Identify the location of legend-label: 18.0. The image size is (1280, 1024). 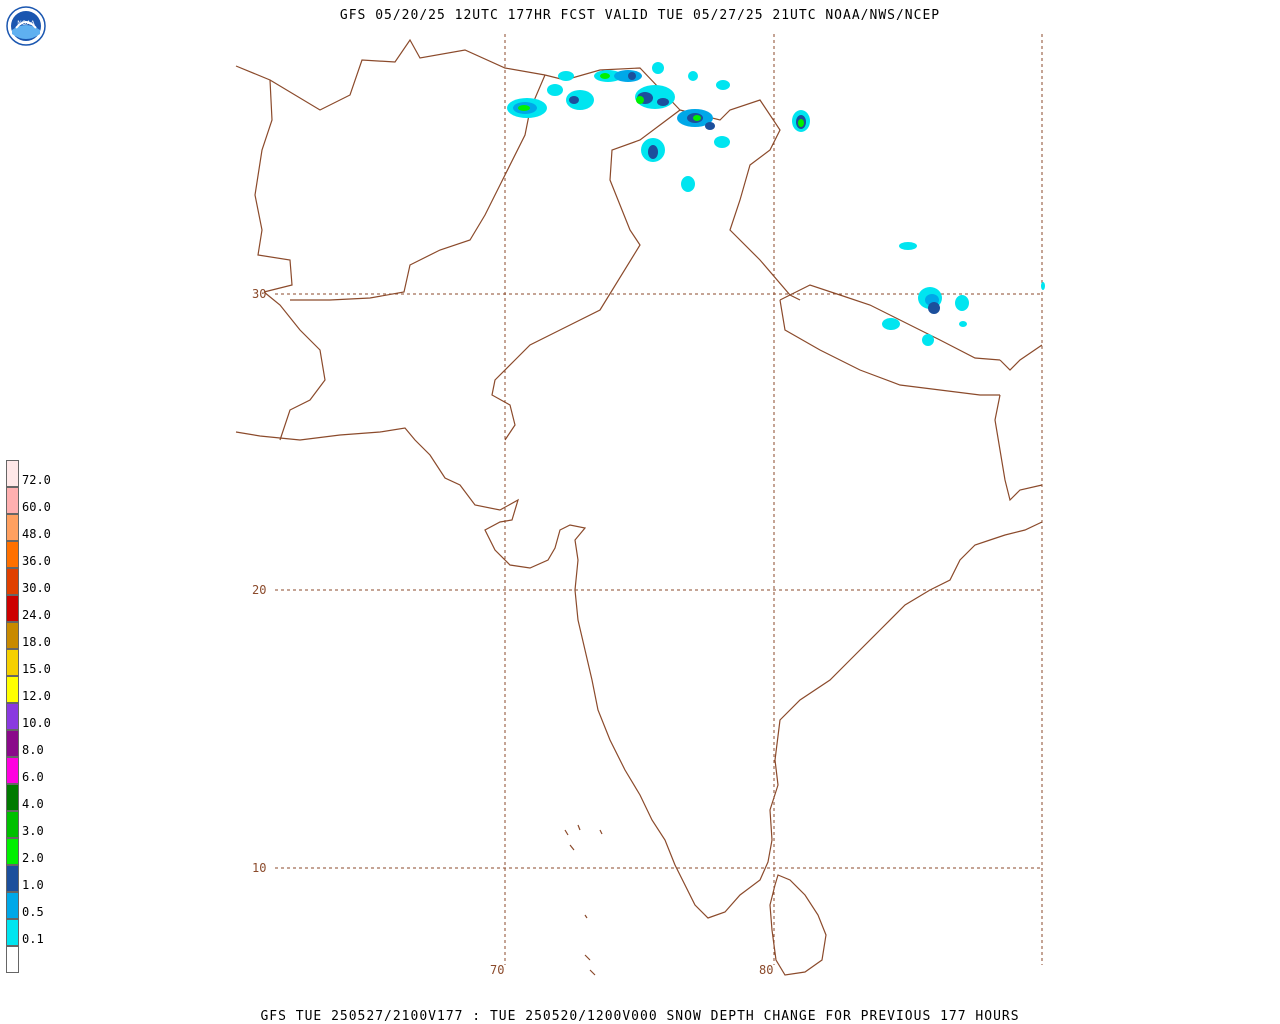
(36, 642).